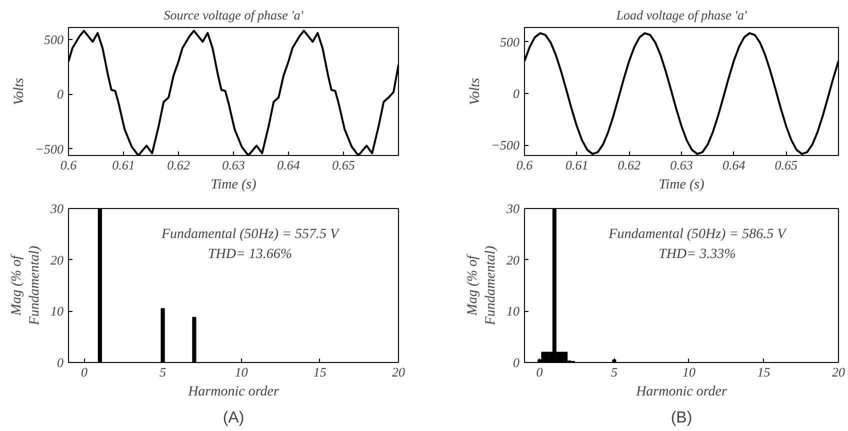 The height and width of the screenshot is (431, 848). I want to click on annotation: Fundamental (50Hz) = 557.5 V, so click(250, 234).